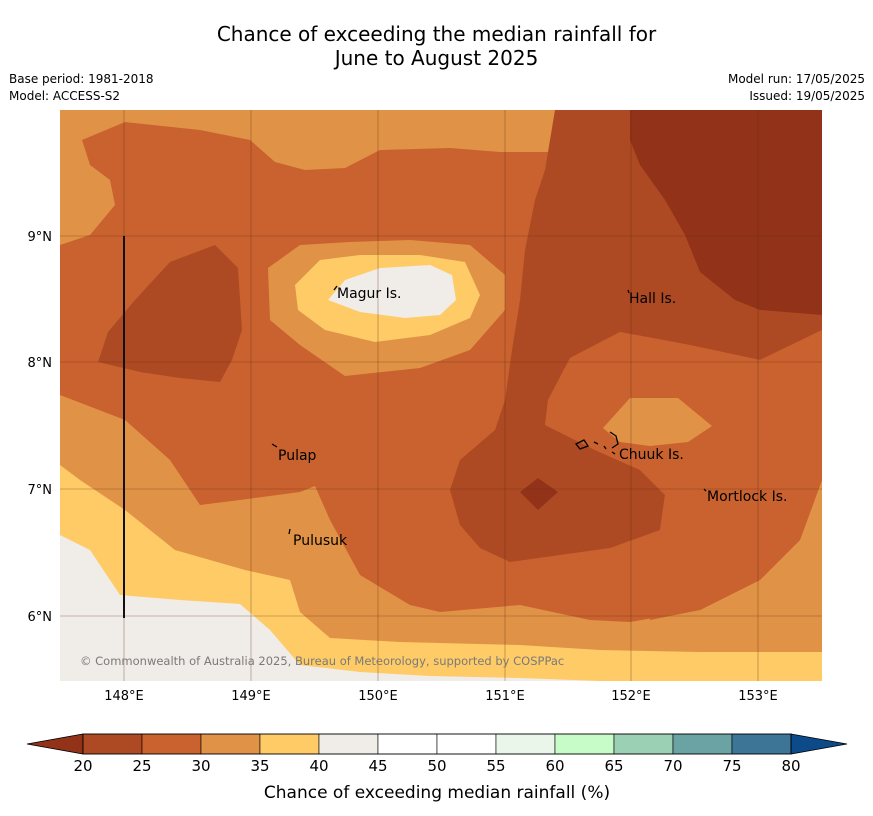  What do you see at coordinates (554, 766) in the screenshot?
I see `colorbar-tick-60: 60` at bounding box center [554, 766].